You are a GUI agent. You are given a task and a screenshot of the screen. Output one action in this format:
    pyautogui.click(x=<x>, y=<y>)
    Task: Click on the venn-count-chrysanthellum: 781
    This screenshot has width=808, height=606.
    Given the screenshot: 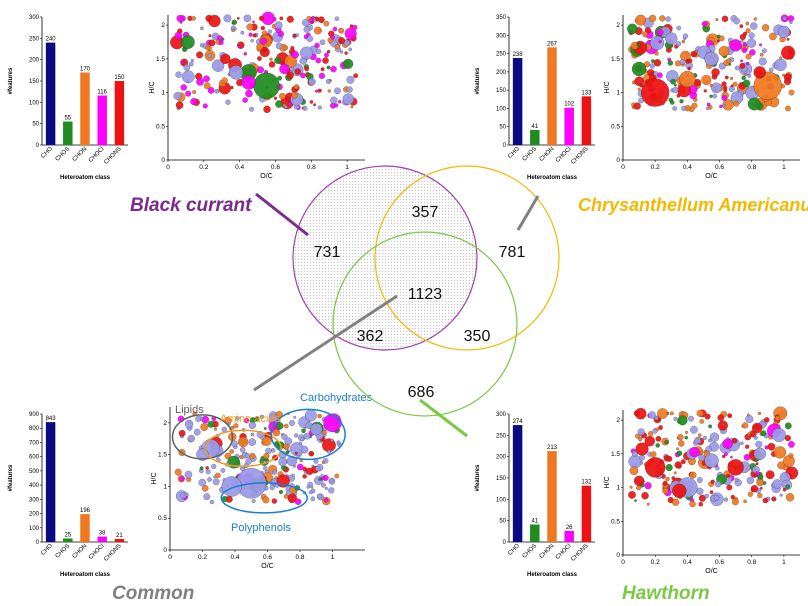 What is the action you would take?
    pyautogui.click(x=512, y=252)
    